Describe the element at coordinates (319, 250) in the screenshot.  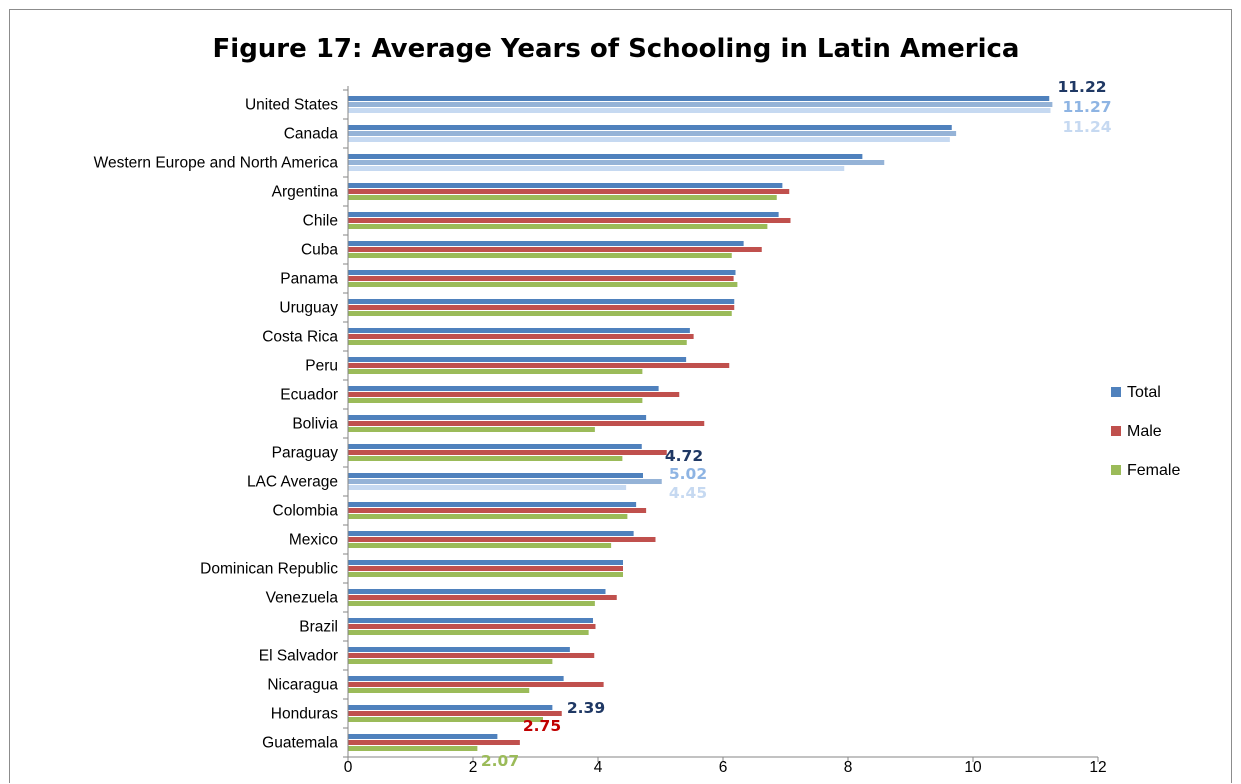
I see `category-label-cuba: Cuba` at that location.